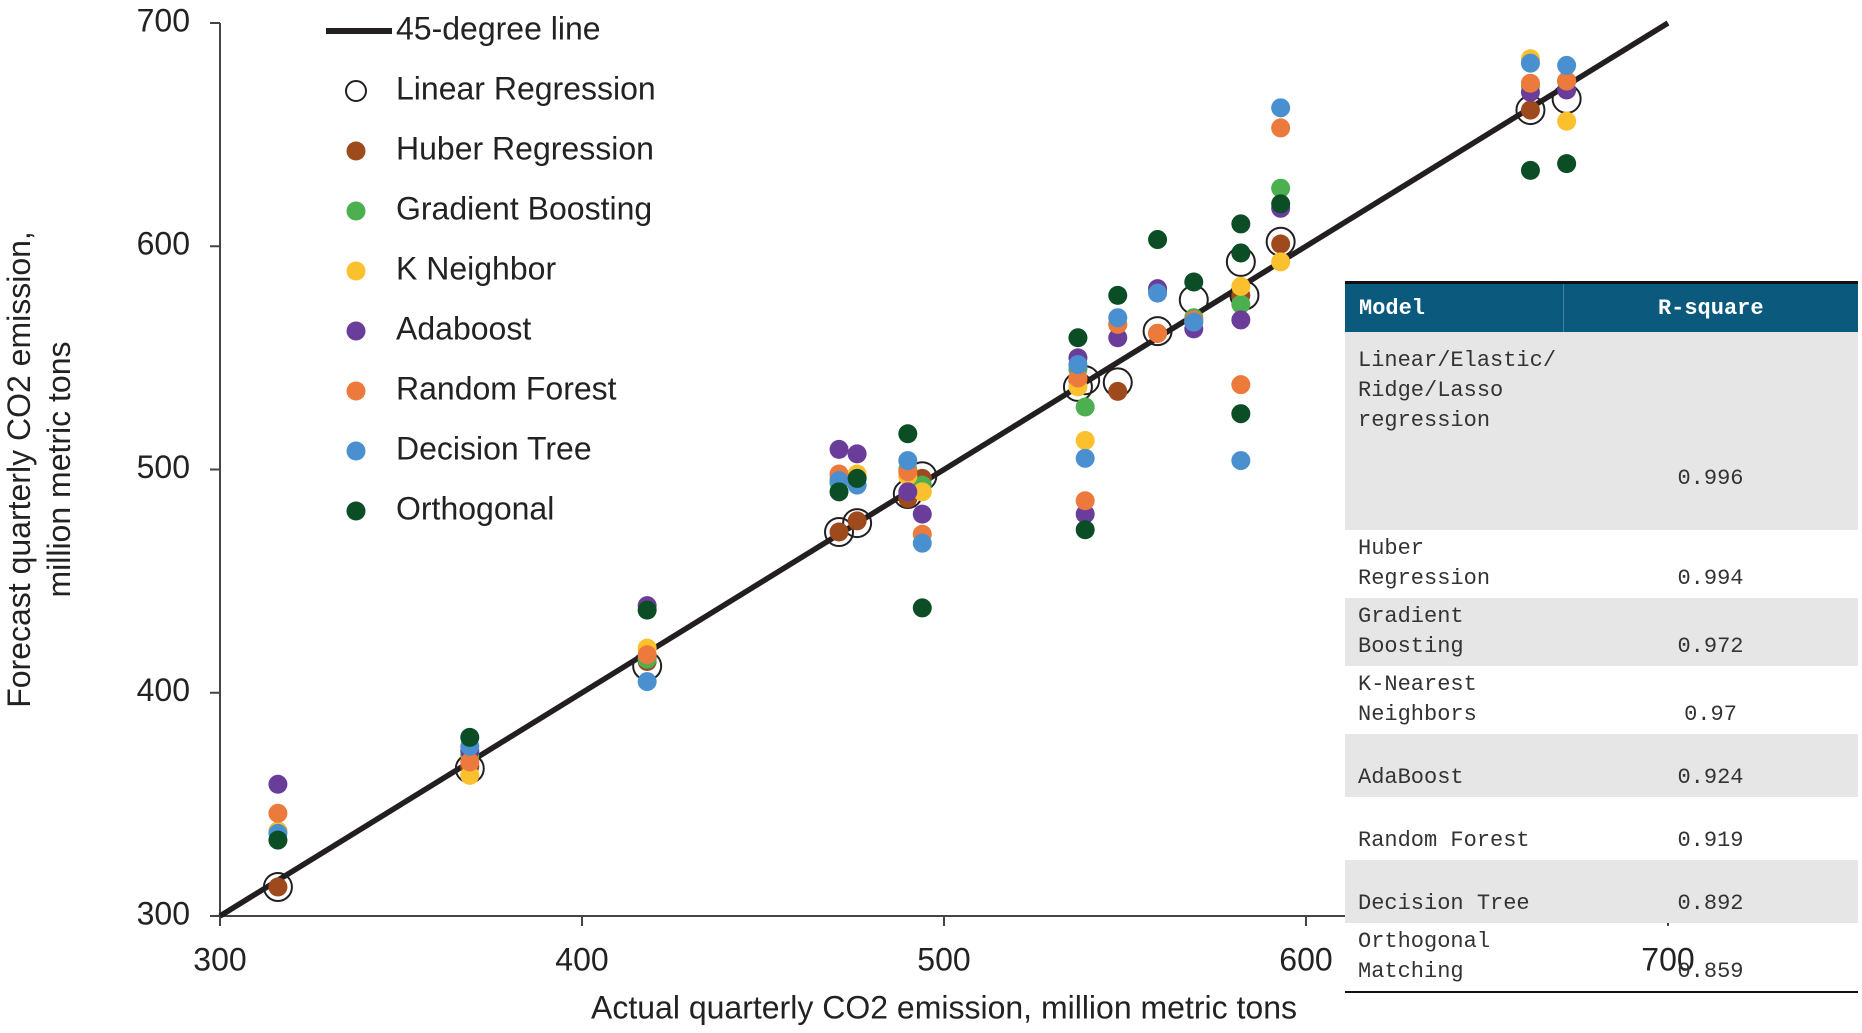 This screenshot has height=1033, width=1862. What do you see at coordinates (475, 508) in the screenshot?
I see `legend-label: Orthogonal` at bounding box center [475, 508].